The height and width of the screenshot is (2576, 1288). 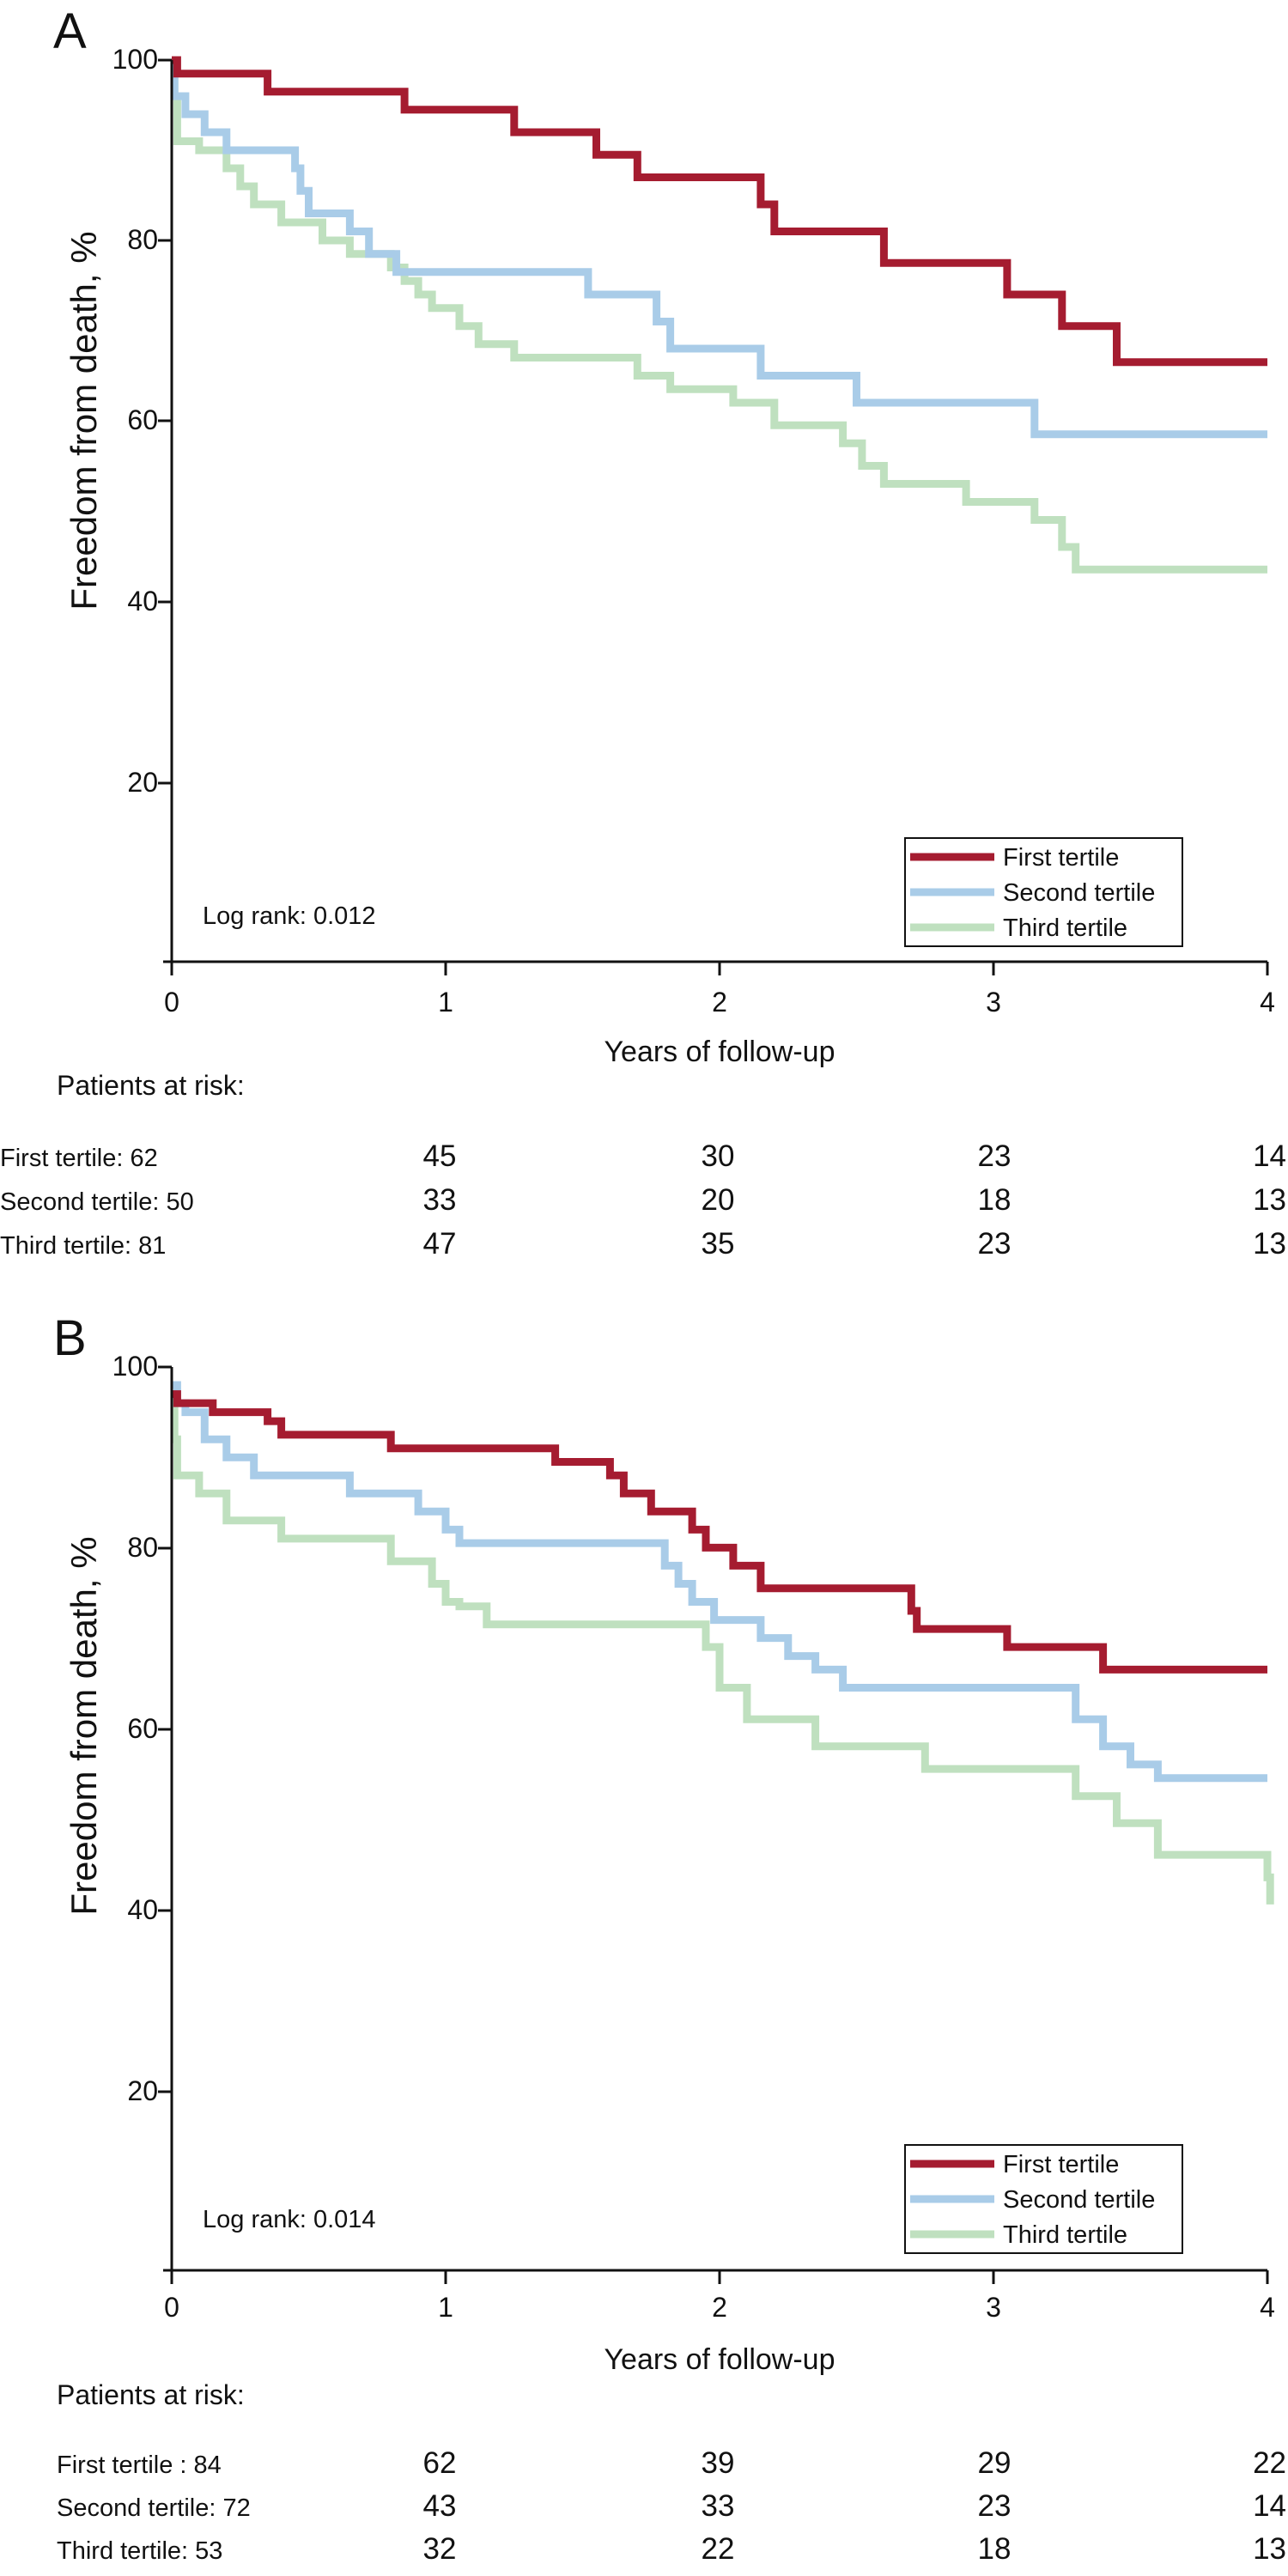 What do you see at coordinates (139, 2465) in the screenshot?
I see `risk-row-label: First tertile : 84` at bounding box center [139, 2465].